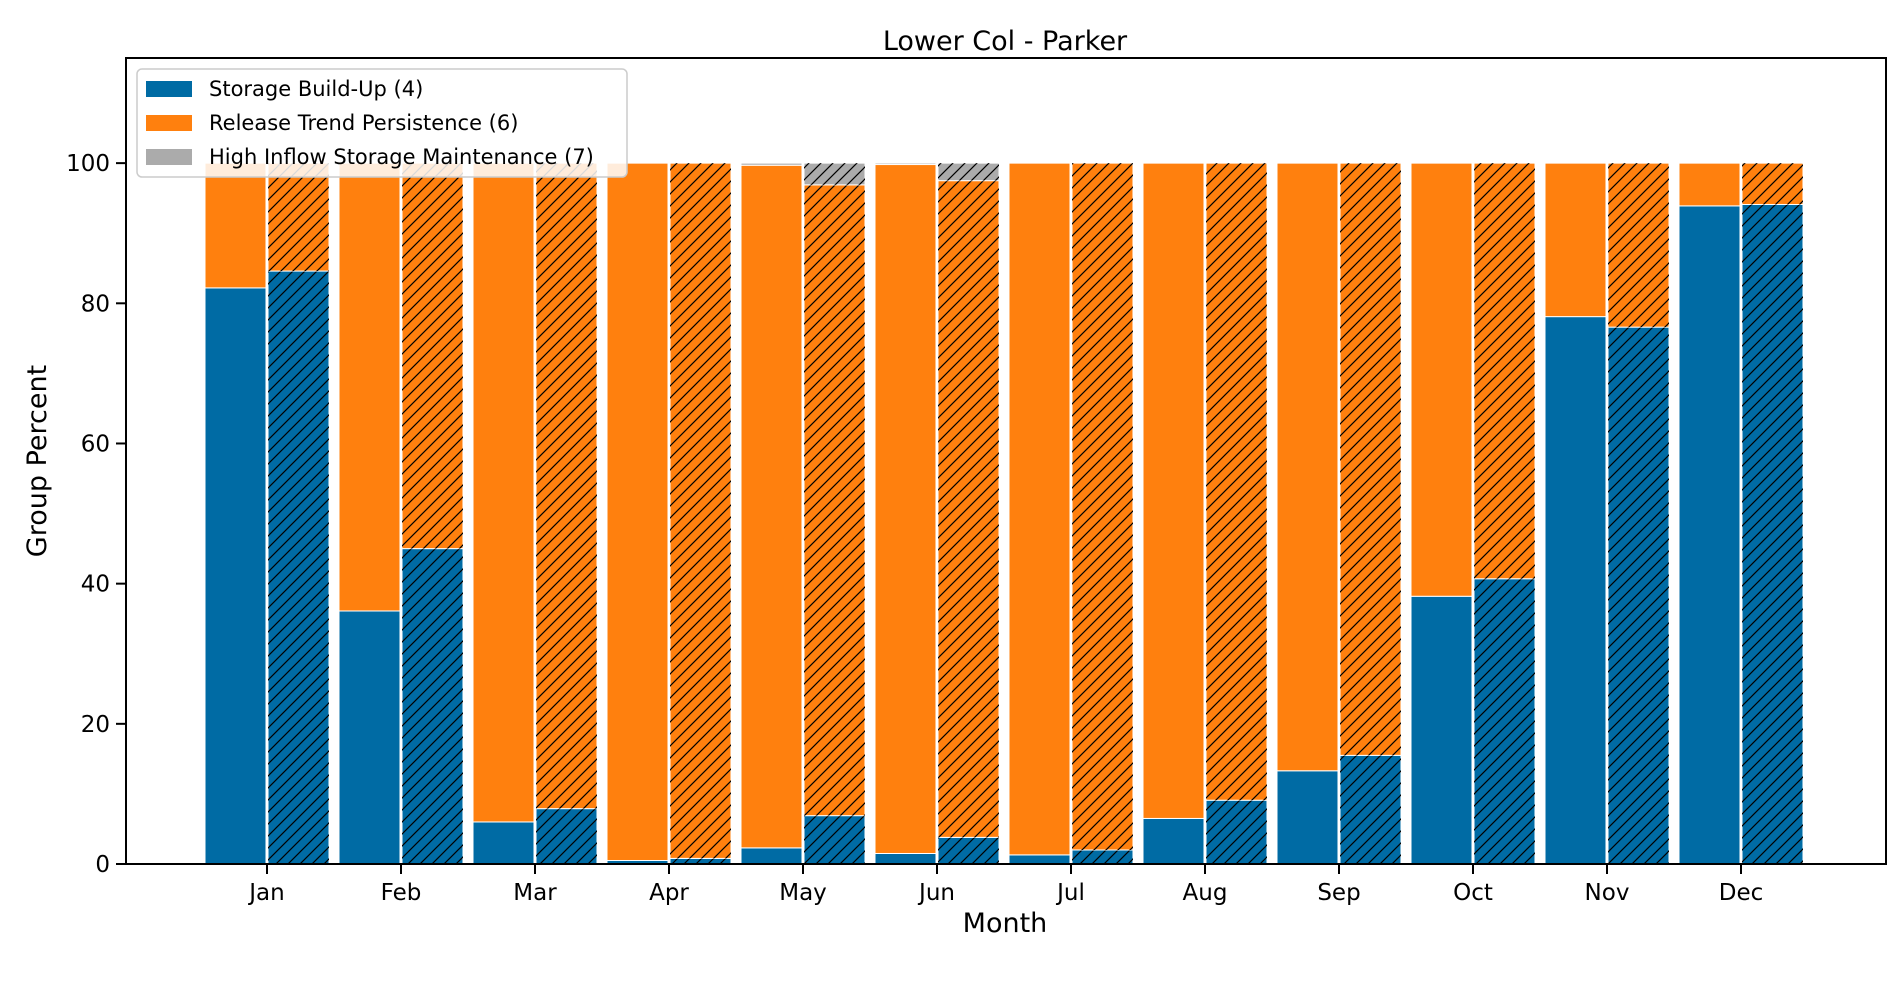  I want to click on chart-title: Lower Col - Parker, so click(1005, 41).